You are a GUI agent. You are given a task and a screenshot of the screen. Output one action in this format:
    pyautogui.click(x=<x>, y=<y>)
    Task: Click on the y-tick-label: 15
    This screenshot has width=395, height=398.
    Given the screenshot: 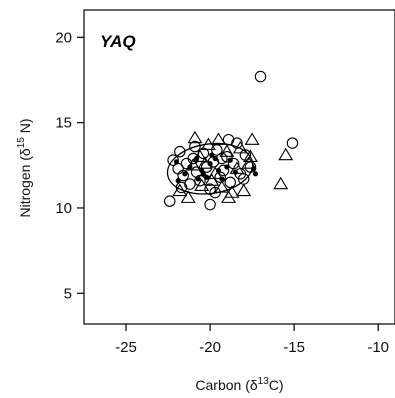 What is the action you would take?
    pyautogui.click(x=63, y=123)
    